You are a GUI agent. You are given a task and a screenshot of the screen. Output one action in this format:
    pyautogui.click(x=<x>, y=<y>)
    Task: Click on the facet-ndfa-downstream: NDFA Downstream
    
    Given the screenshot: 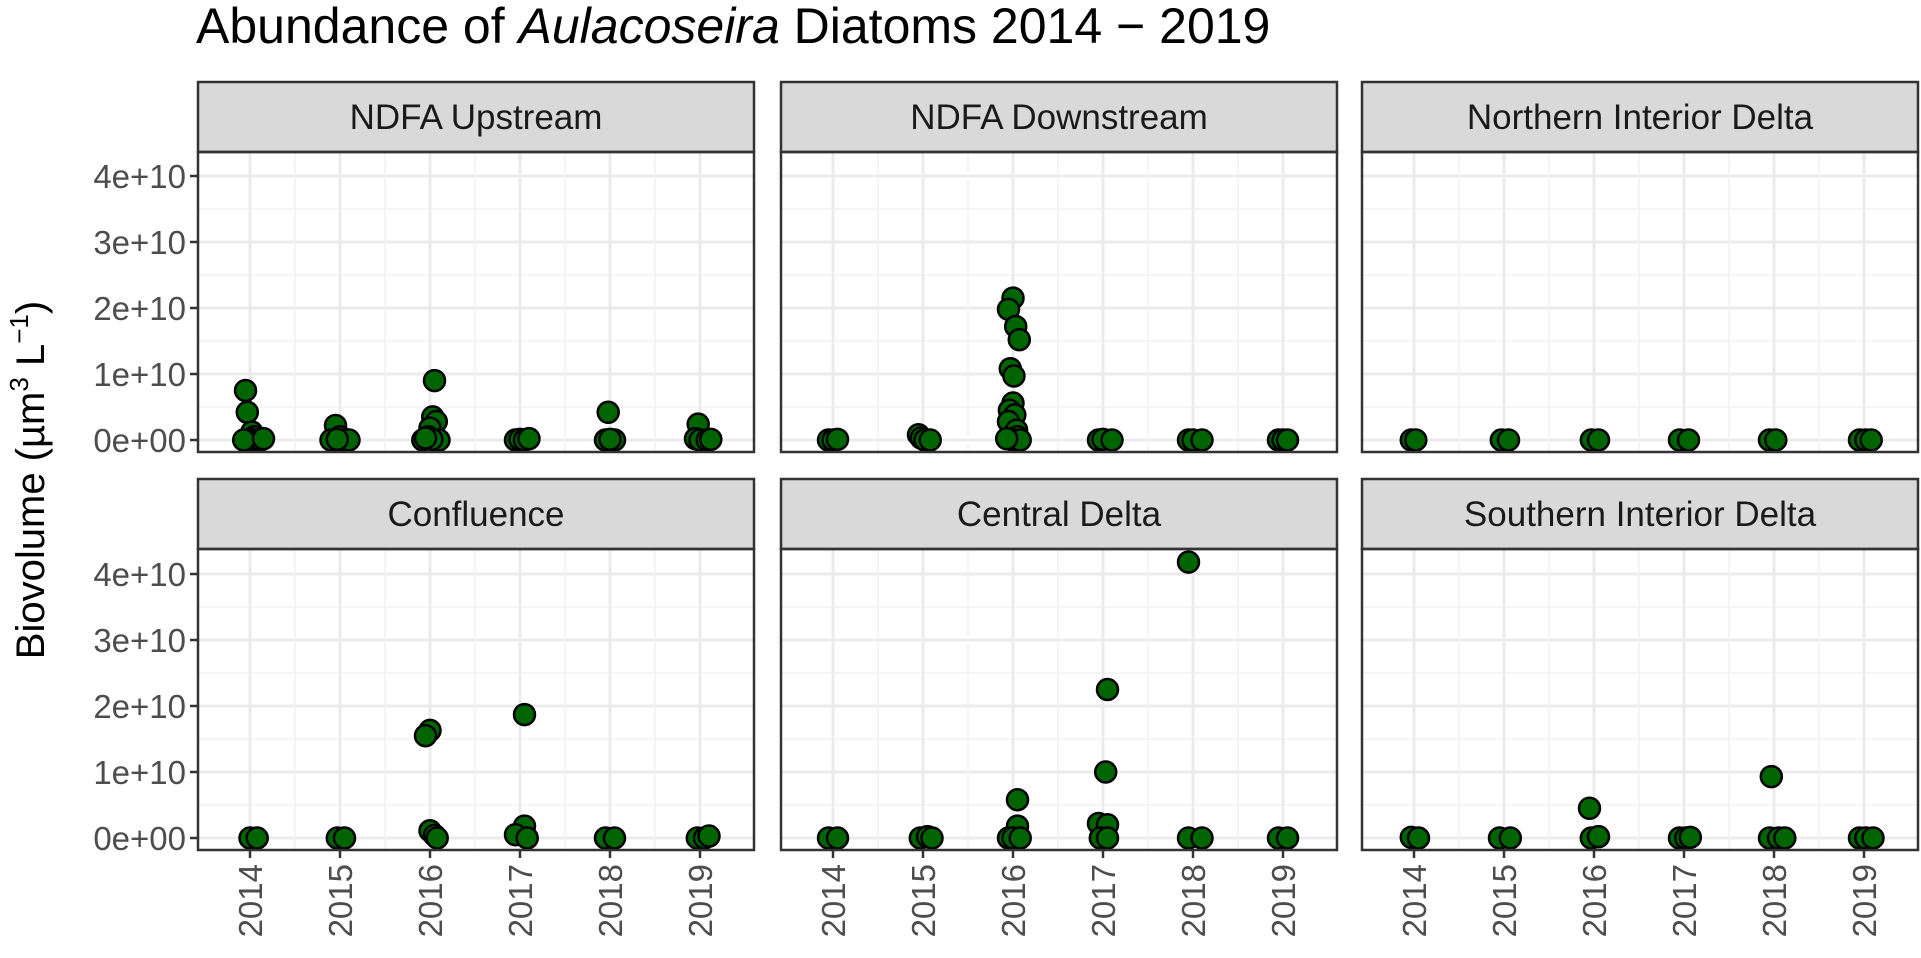 What is the action you would take?
    pyautogui.click(x=1059, y=267)
    